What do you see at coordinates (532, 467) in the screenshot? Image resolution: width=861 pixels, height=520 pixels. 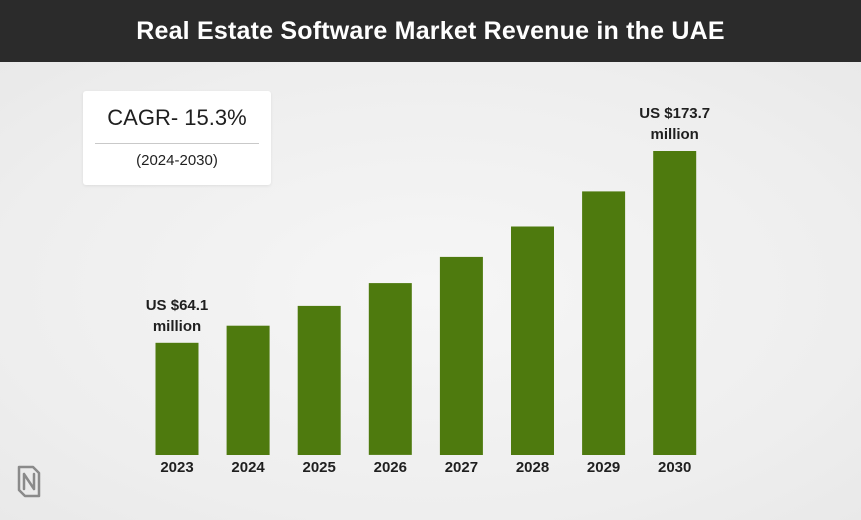 I see `x-tick-2028: 2028` at bounding box center [532, 467].